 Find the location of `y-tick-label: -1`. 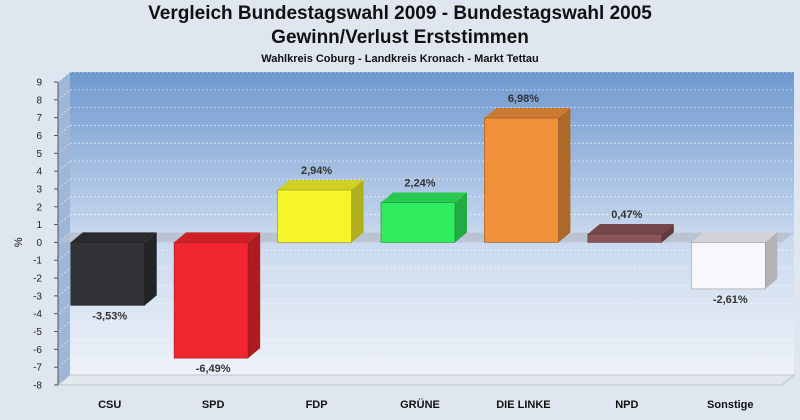

y-tick-label: -1 is located at coordinates (37, 261).